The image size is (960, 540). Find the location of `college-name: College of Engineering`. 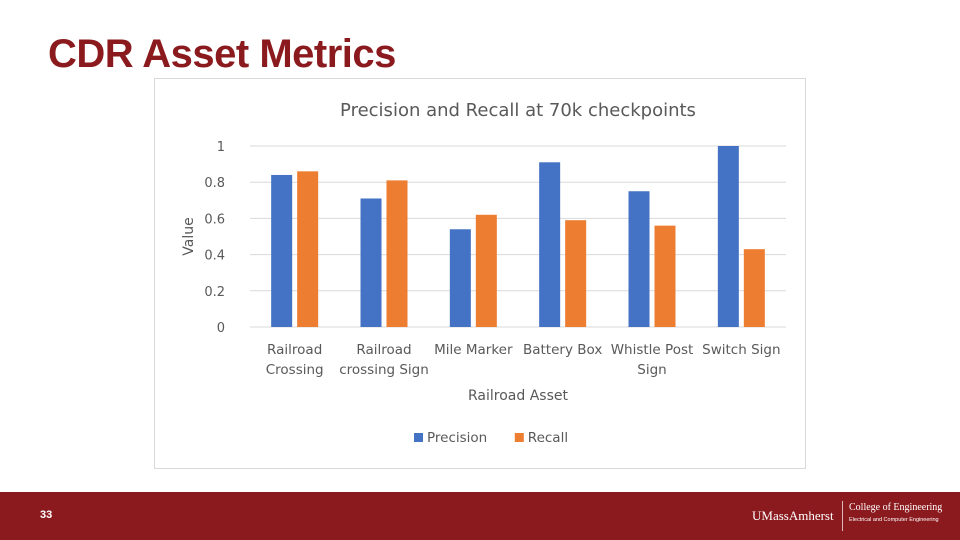

college-name: College of Engineering is located at coordinates (896, 507).